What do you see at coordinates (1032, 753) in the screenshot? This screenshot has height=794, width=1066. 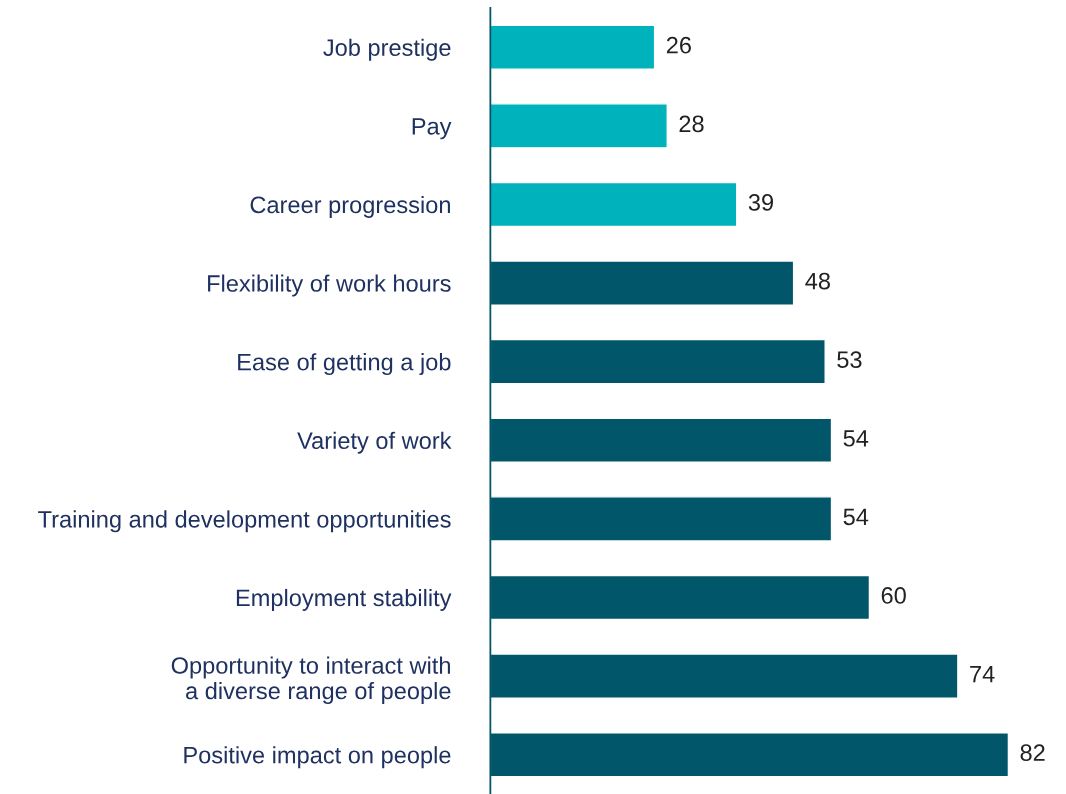 I see `data-label: 82` at bounding box center [1032, 753].